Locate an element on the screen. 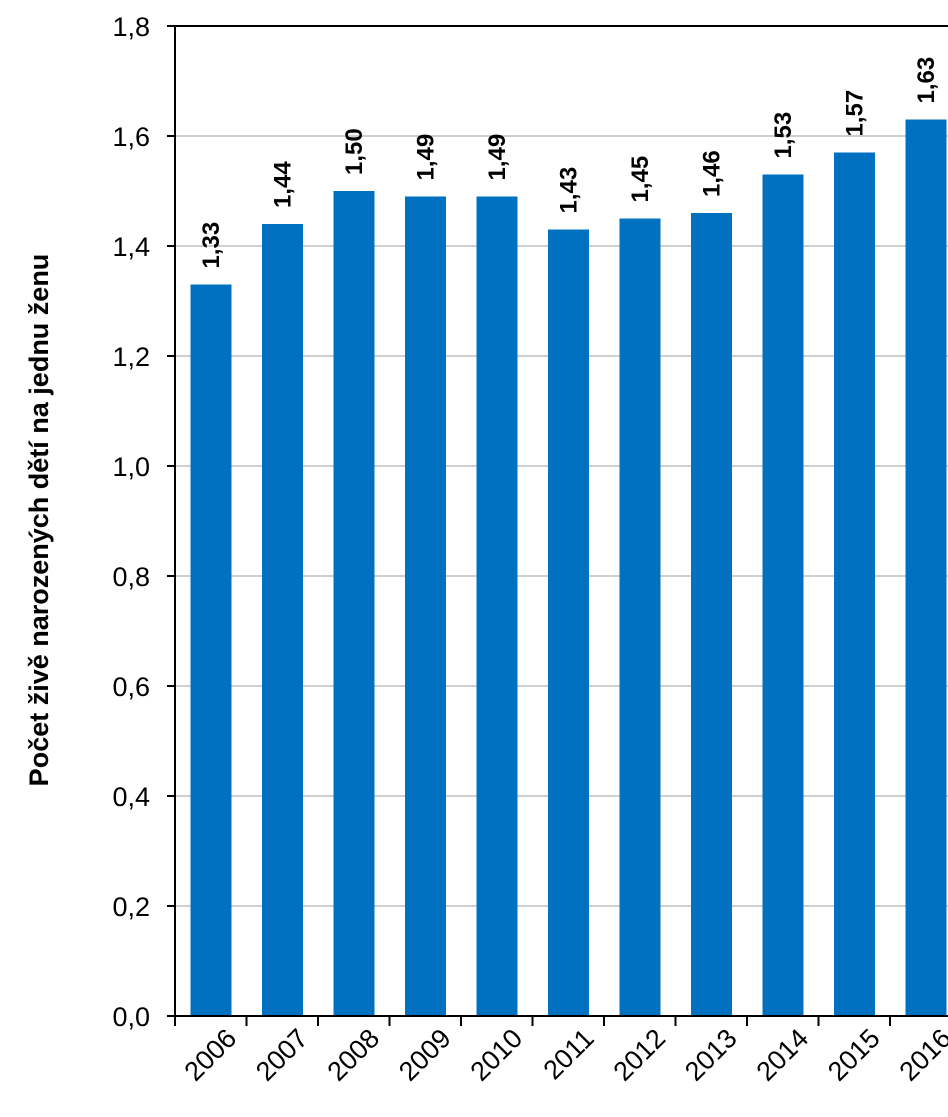 This screenshot has height=1117, width=948. y-tick-label: 0,8 is located at coordinates (131, 577).